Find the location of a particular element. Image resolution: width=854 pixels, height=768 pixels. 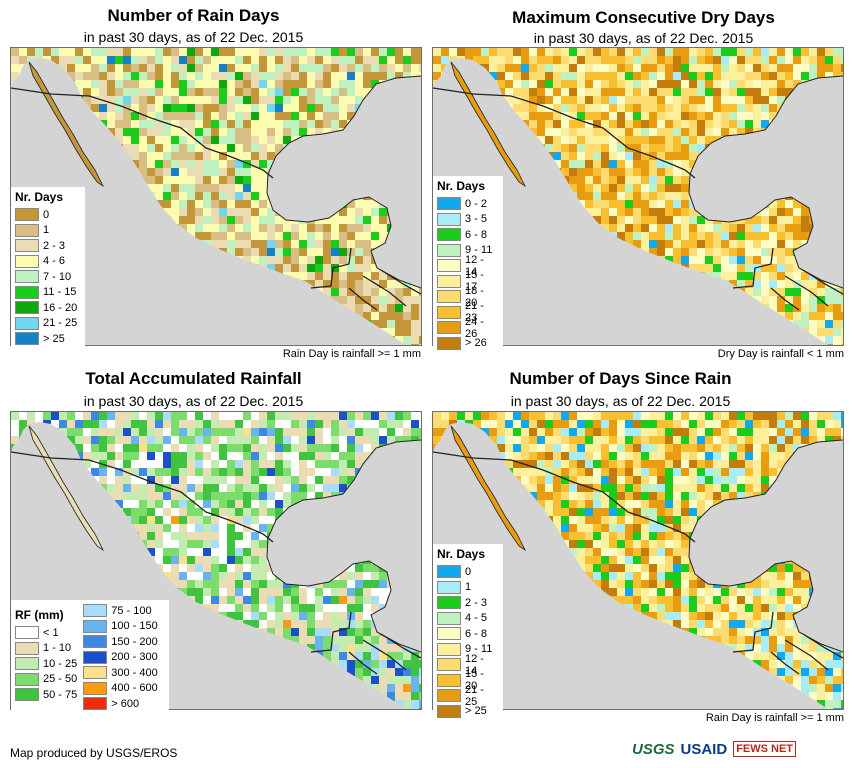

legend-label: 0 is located at coordinates (46, 214).